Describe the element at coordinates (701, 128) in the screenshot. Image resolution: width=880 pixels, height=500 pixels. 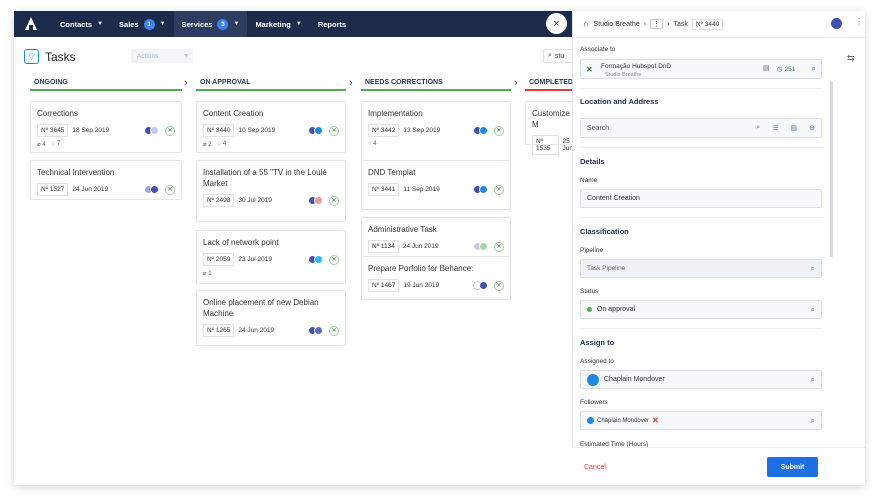
I see `location-search-input: Search ⌕ ☰ ▥ ⊕` at that location.